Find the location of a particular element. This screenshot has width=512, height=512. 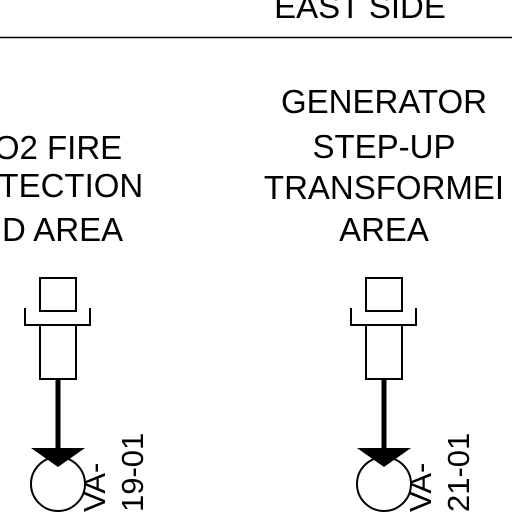

area-2-title-line-2: STEP-UP is located at coordinates (383, 146).